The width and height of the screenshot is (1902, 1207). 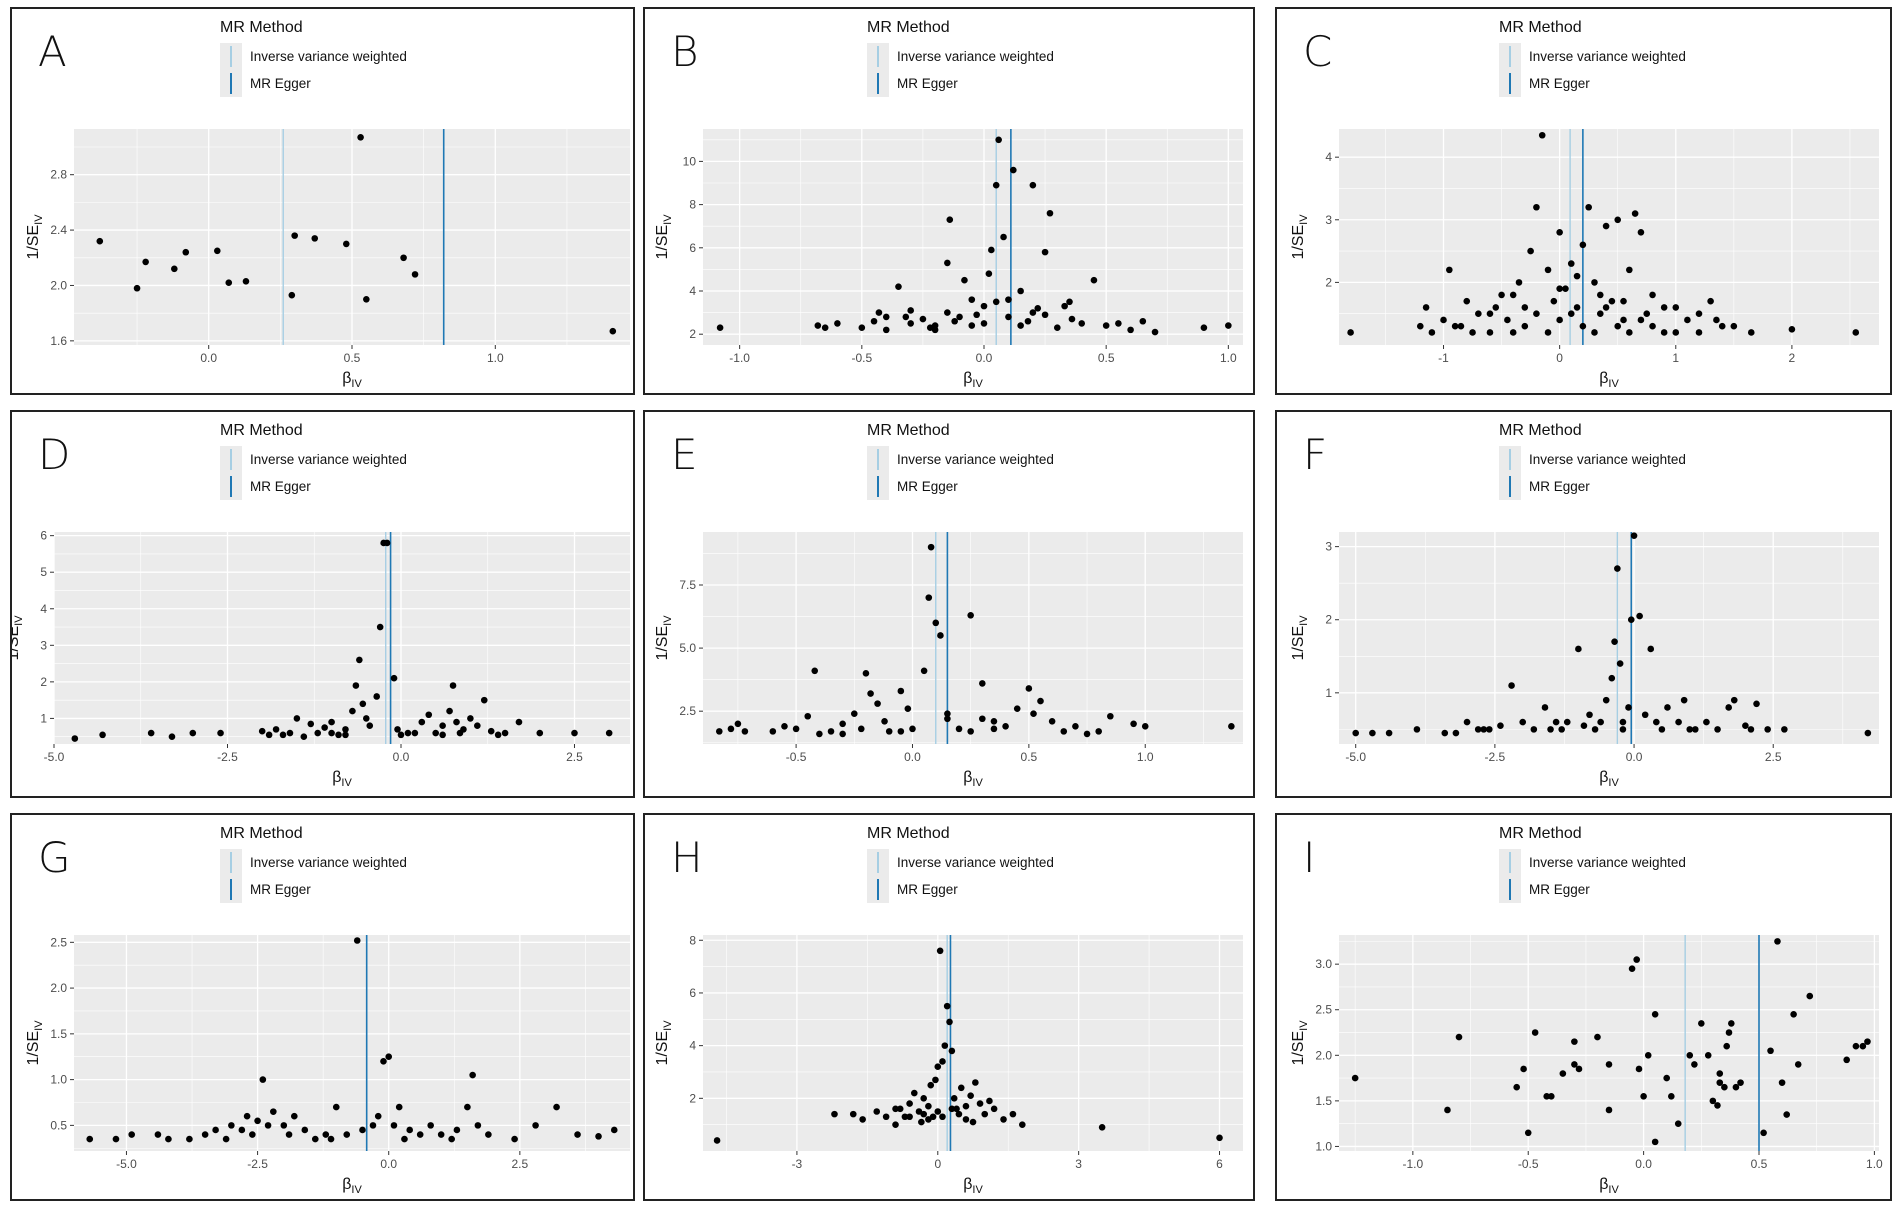 I want to click on legend-label: MR Egger, so click(x=927, y=486).